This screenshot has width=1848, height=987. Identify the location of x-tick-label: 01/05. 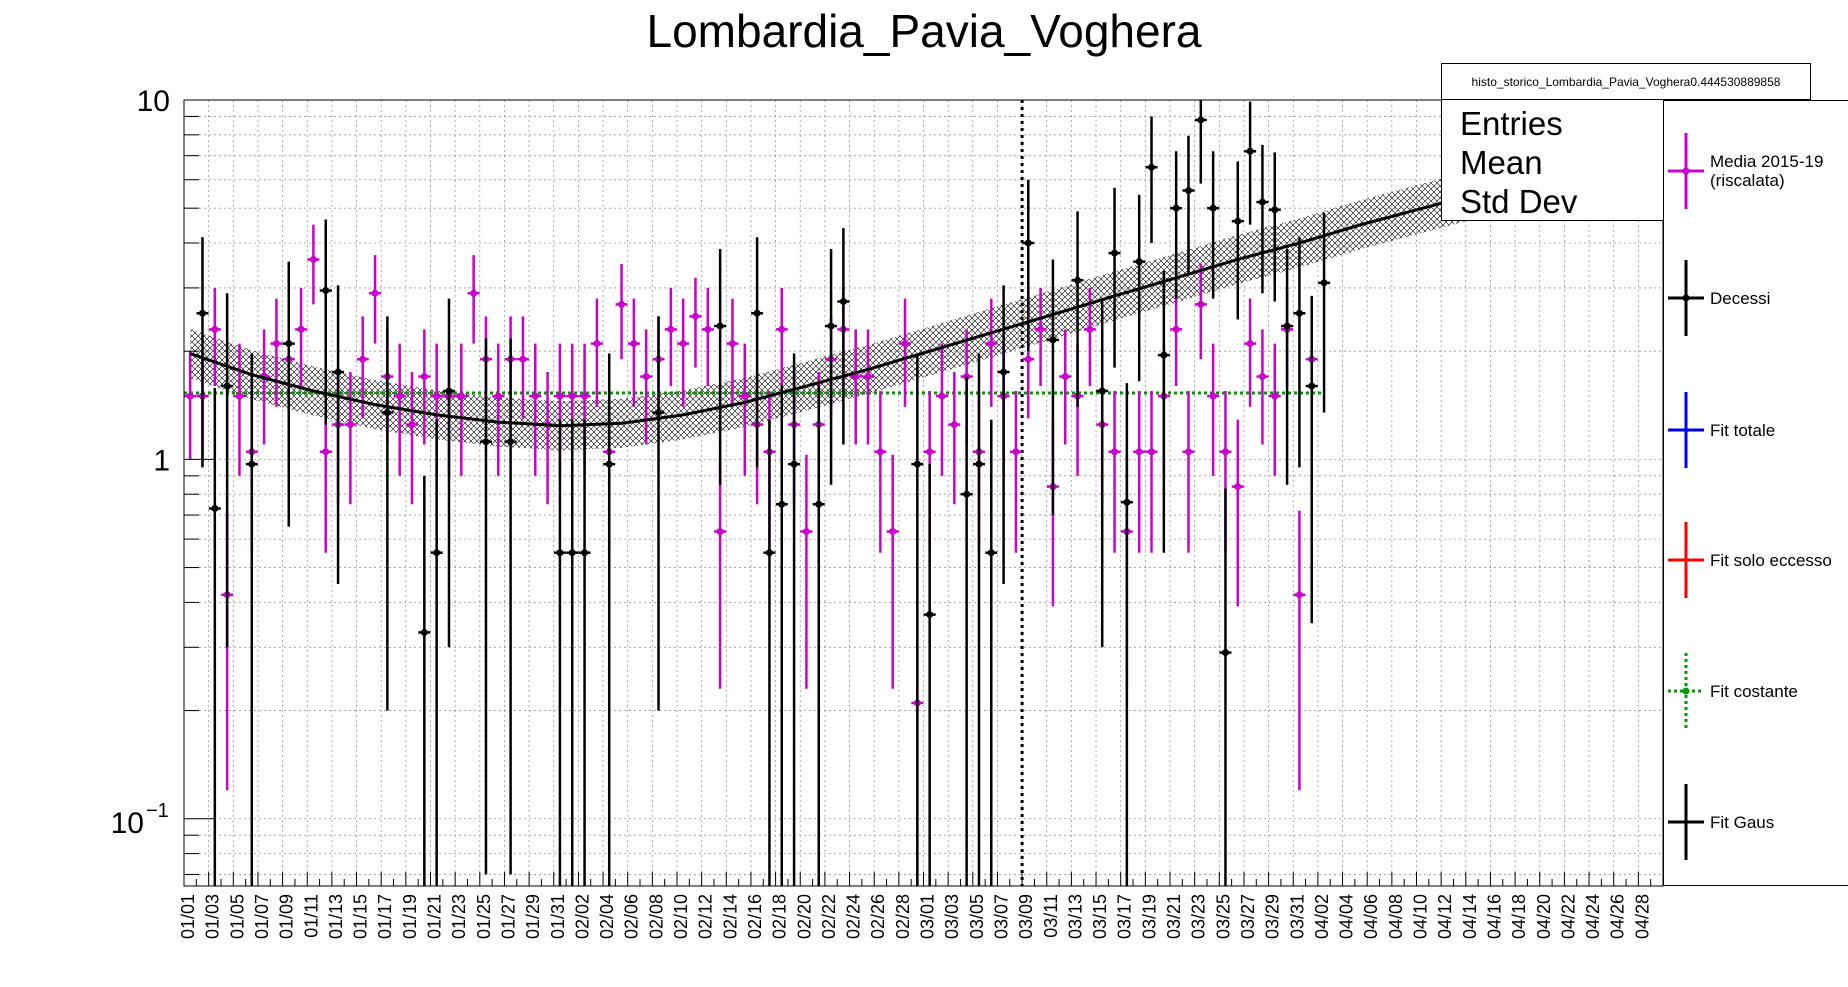
(237, 916).